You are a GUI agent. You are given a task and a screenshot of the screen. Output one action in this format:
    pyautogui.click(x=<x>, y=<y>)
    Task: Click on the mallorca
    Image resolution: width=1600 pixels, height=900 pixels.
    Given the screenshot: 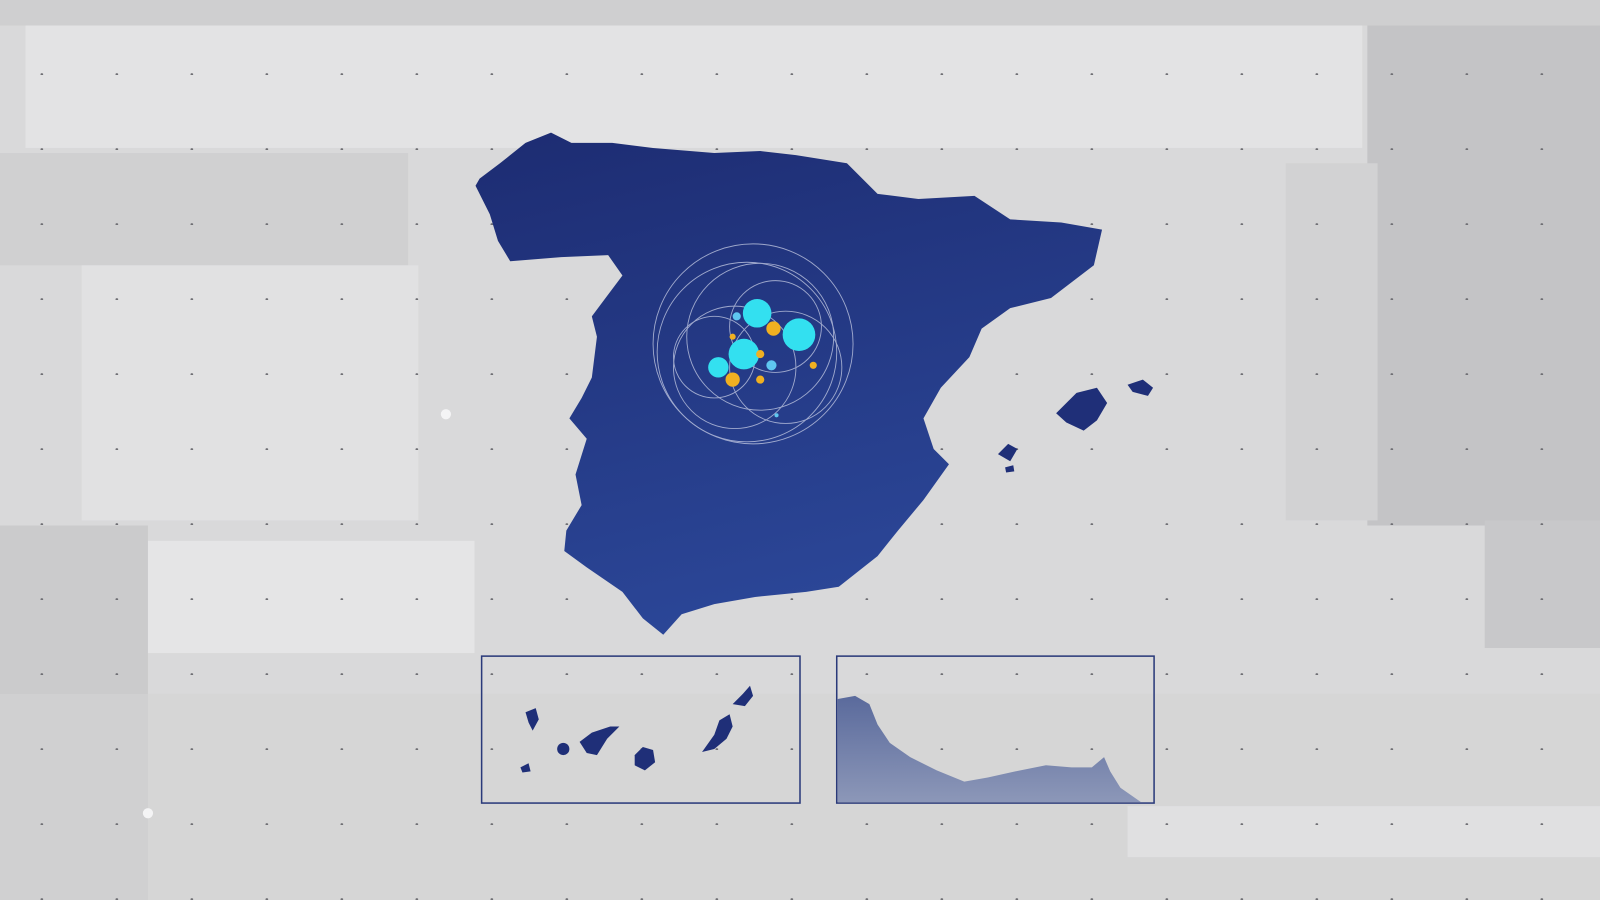 What is the action you would take?
    pyautogui.click(x=1082, y=409)
    